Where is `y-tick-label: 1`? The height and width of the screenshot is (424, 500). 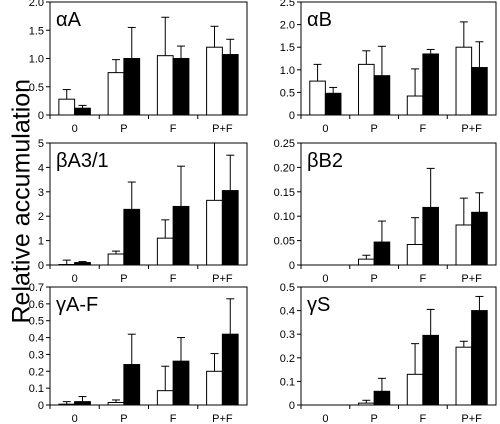
y-tick-label: 1 is located at coordinates (41, 242).